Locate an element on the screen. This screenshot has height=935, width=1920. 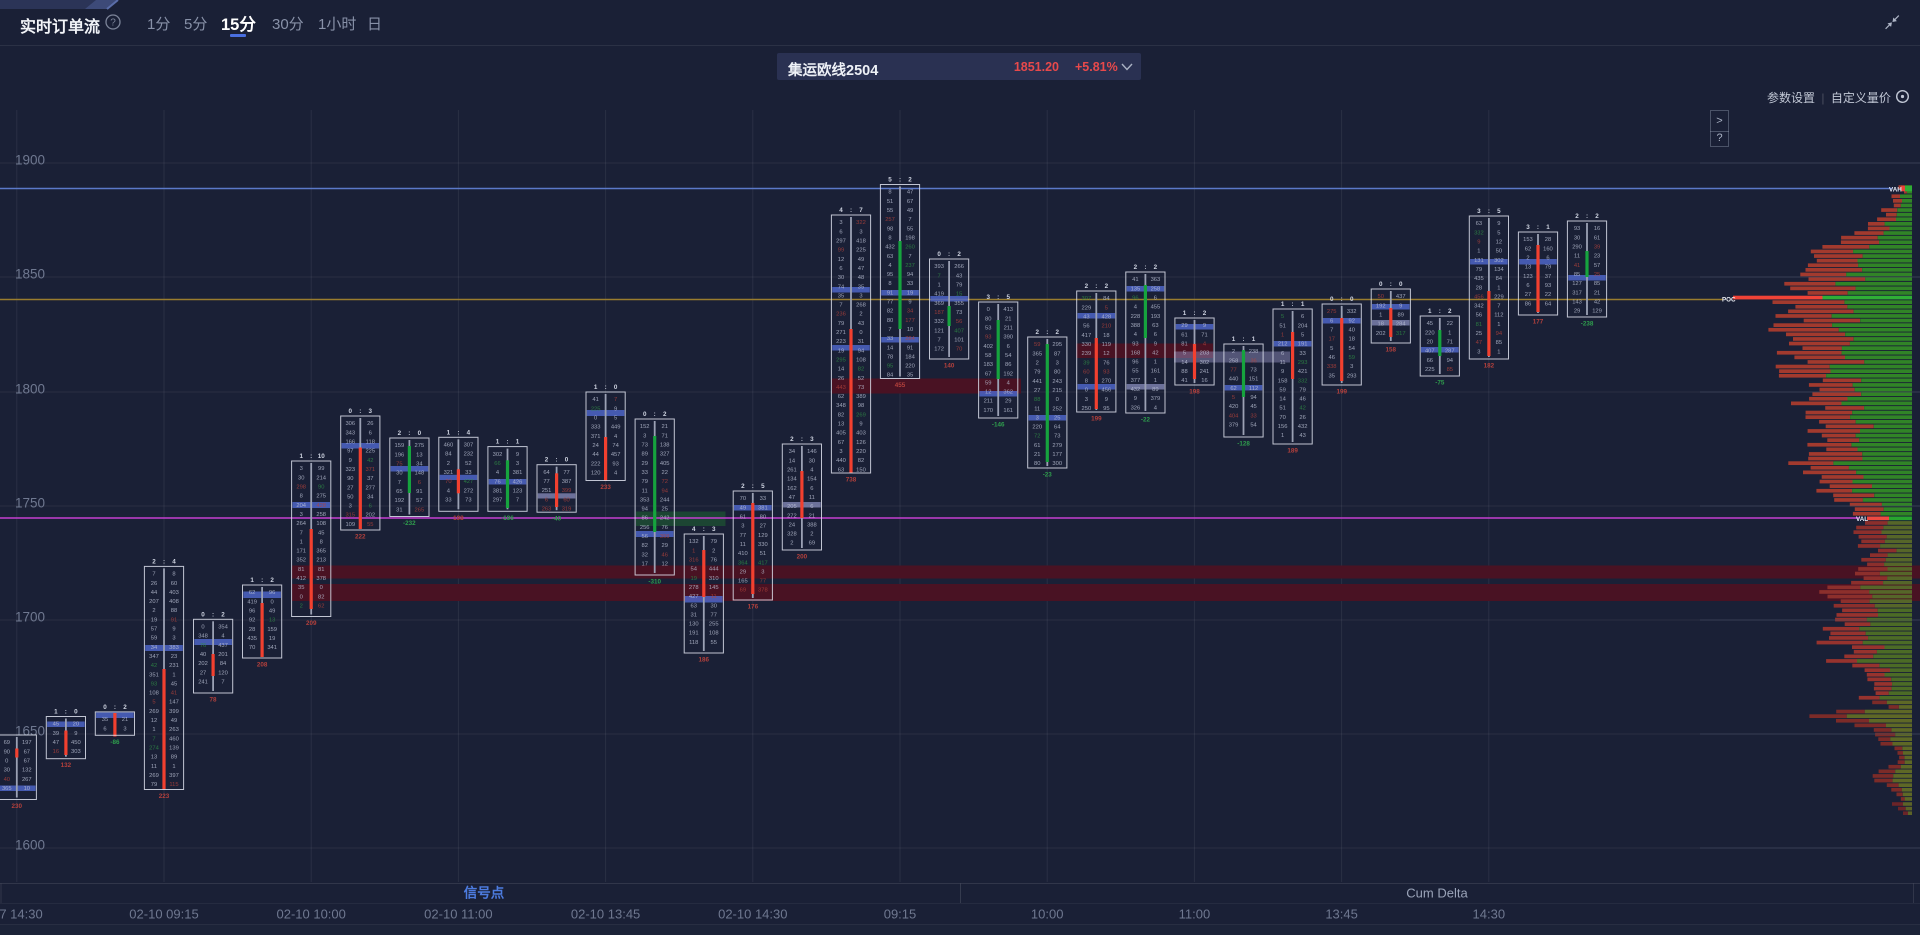
svg-text: 198 is located at coordinates (458, 518).